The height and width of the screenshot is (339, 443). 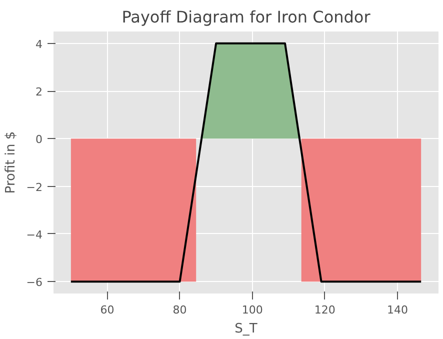 What do you see at coordinates (10, 162) in the screenshot?
I see `y-axis-title: Profit in $` at bounding box center [10, 162].